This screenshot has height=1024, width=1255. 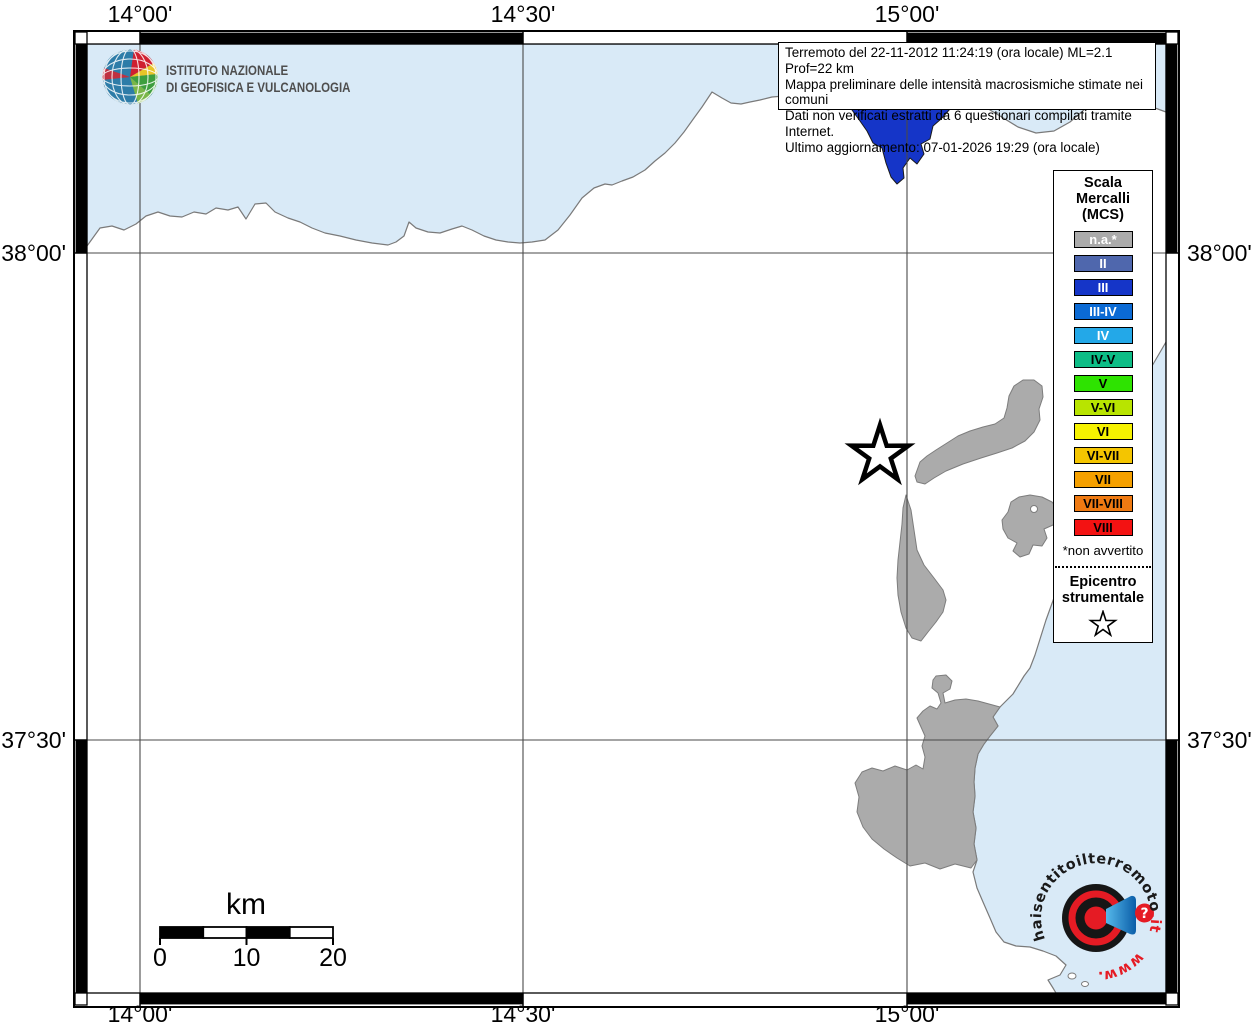 What do you see at coordinates (1219, 253) in the screenshot?
I see `lat-label-right-38-00: 38°00'` at bounding box center [1219, 253].